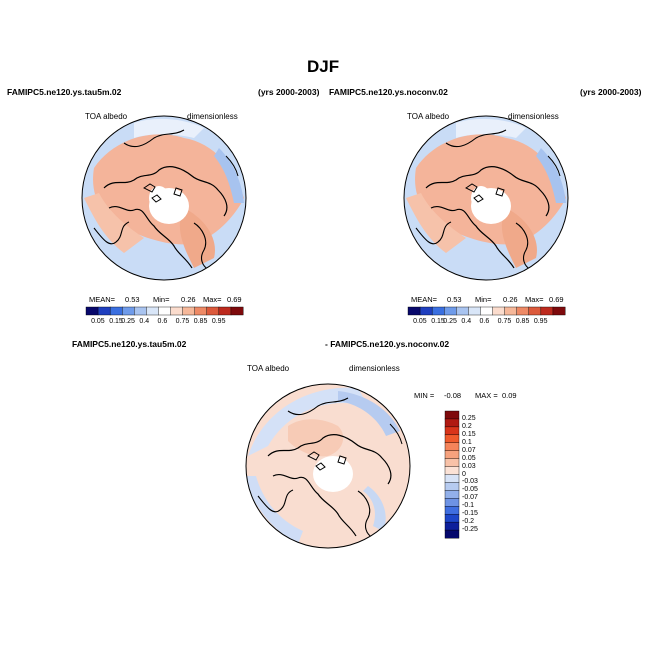  What do you see at coordinates (388, 92) in the screenshot?
I see `panel2-case-label: FAMIPC5.ne120.ys.noconv.02` at bounding box center [388, 92].